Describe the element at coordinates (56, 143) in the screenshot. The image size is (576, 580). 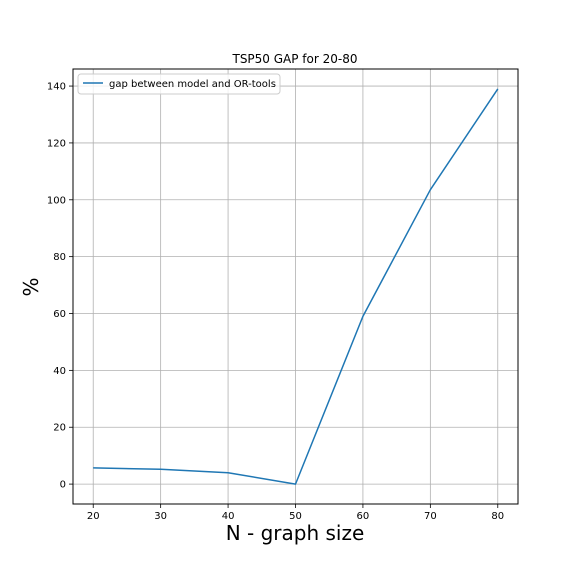
I see `y-tick-label: 120` at that location.